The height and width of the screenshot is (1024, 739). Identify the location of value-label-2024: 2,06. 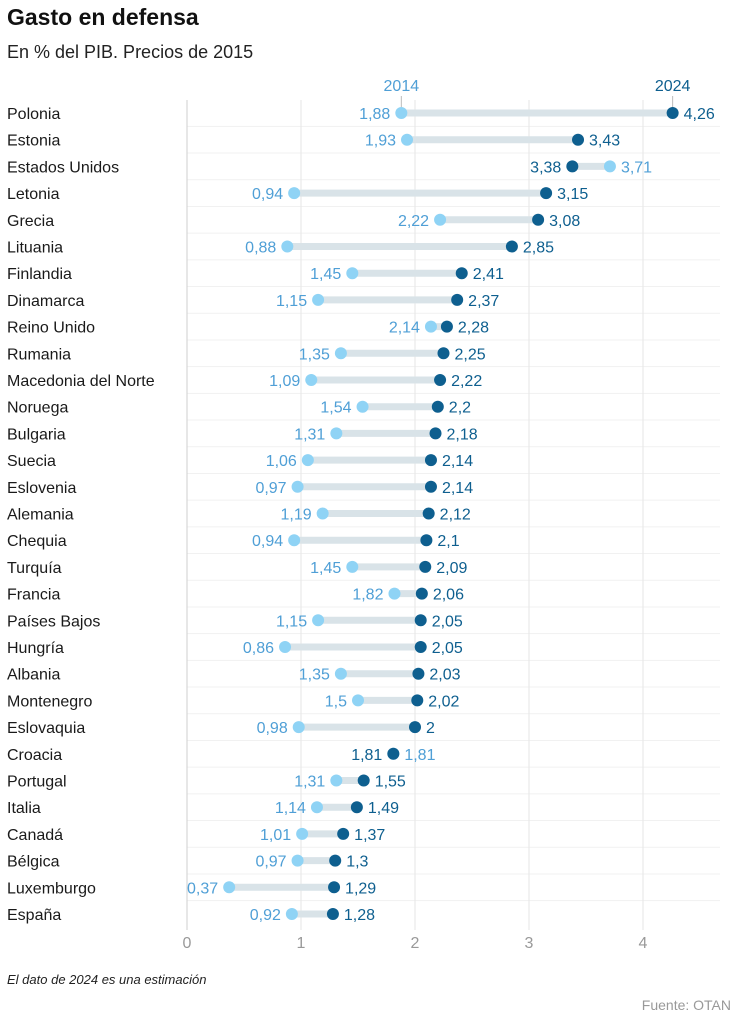
(448, 595).